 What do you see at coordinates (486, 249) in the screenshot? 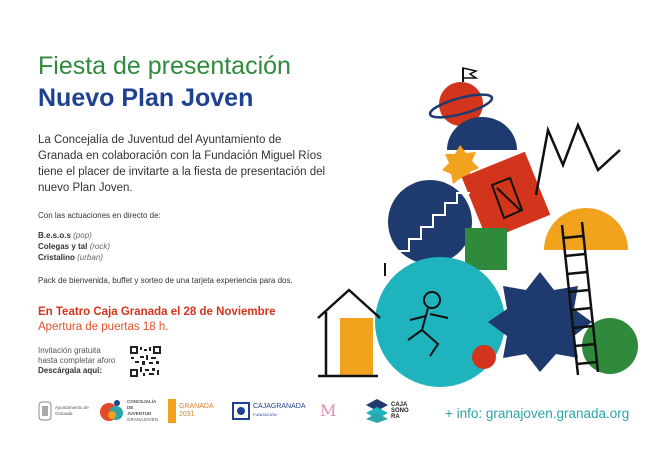
I see `green-square` at bounding box center [486, 249].